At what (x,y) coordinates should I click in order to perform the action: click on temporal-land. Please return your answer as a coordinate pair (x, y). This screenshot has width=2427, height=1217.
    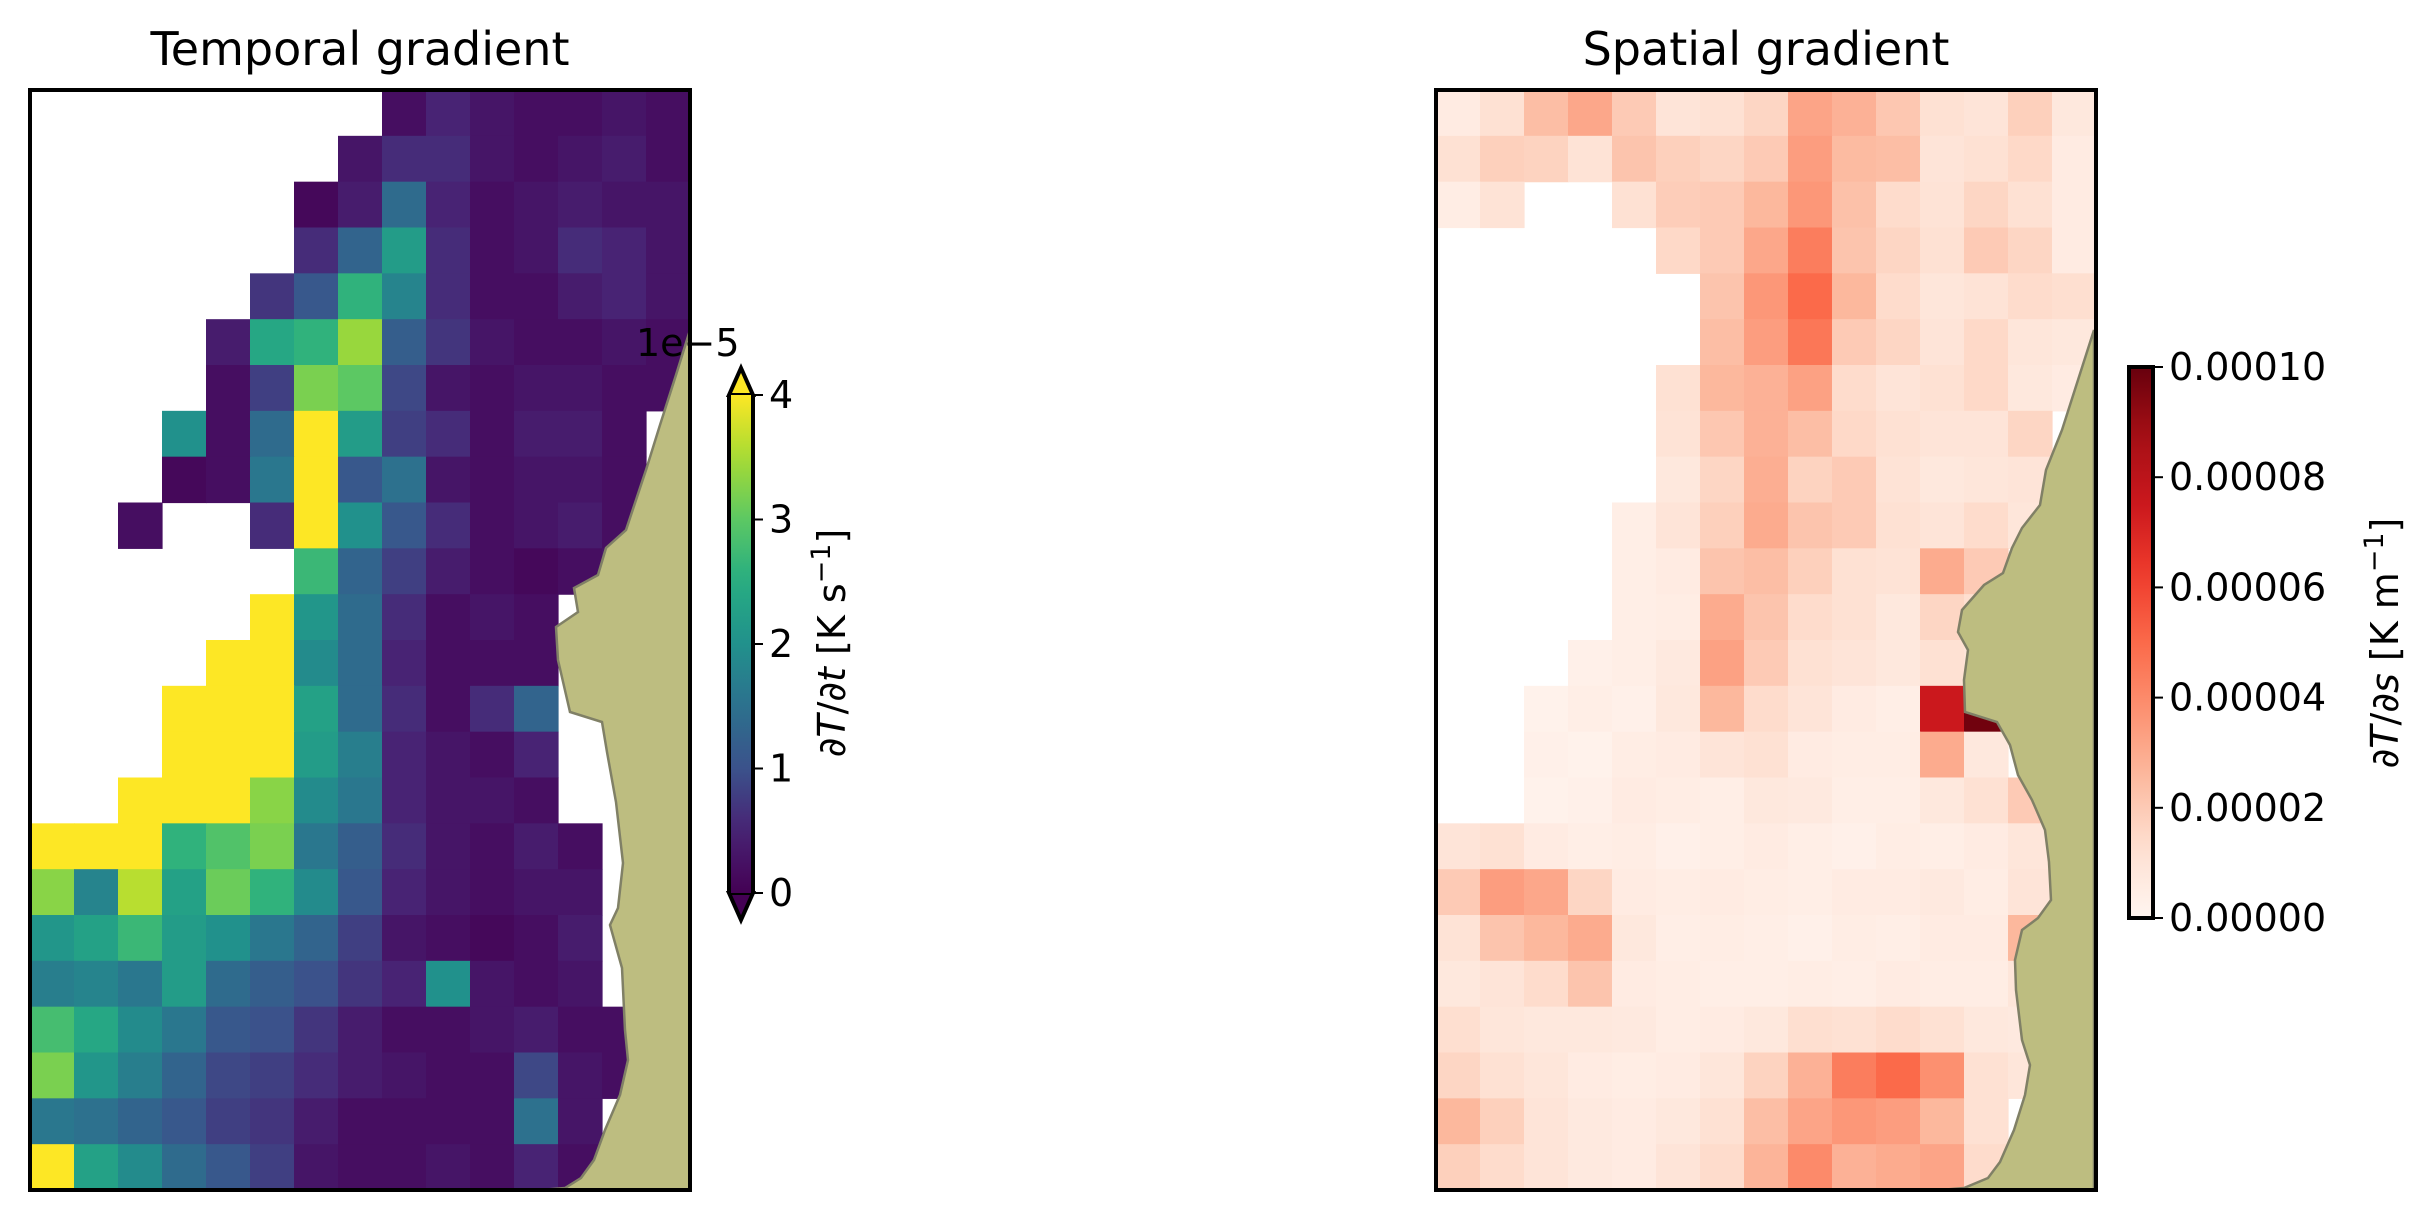
    Looking at the image, I should click on (615, 760).